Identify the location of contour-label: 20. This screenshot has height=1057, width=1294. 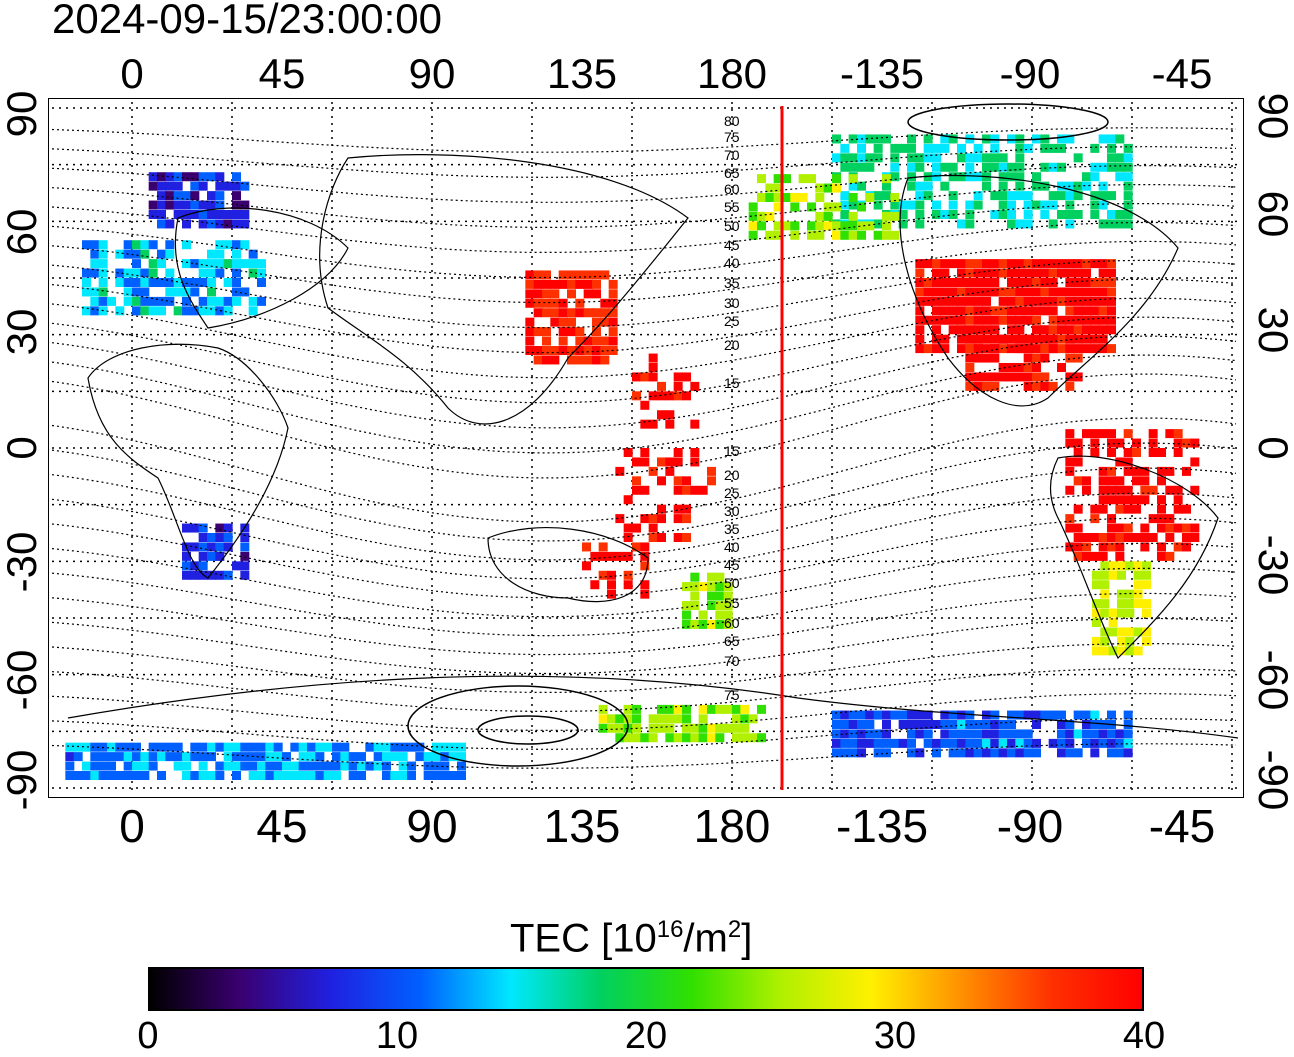
(732, 475).